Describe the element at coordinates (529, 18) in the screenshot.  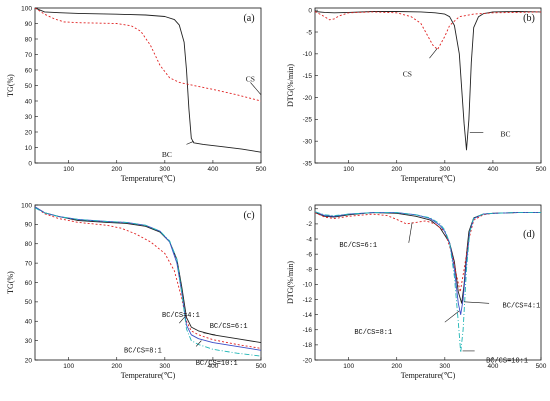
I see `panel-letter: (b)` at that location.